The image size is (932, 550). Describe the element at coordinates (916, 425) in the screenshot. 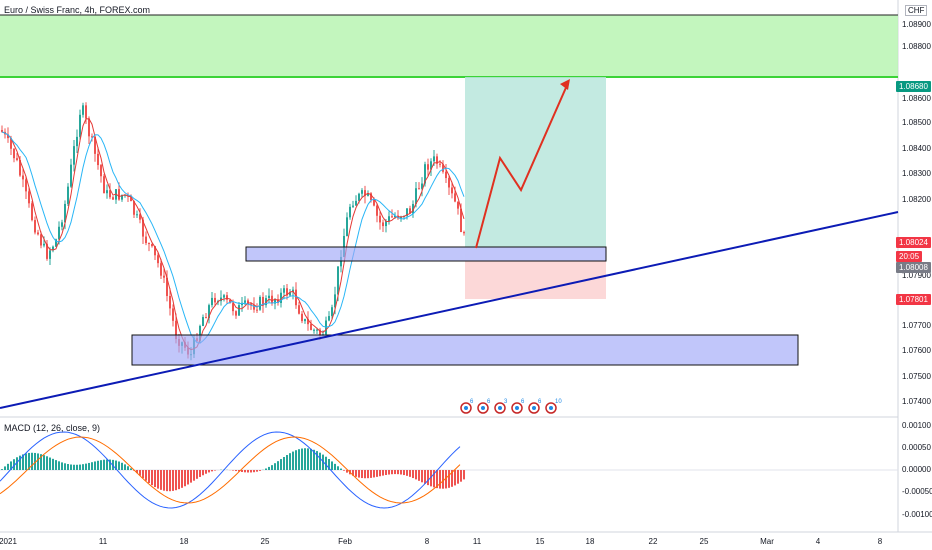

I see `macd-axis-tick: 0.00100` at that location.